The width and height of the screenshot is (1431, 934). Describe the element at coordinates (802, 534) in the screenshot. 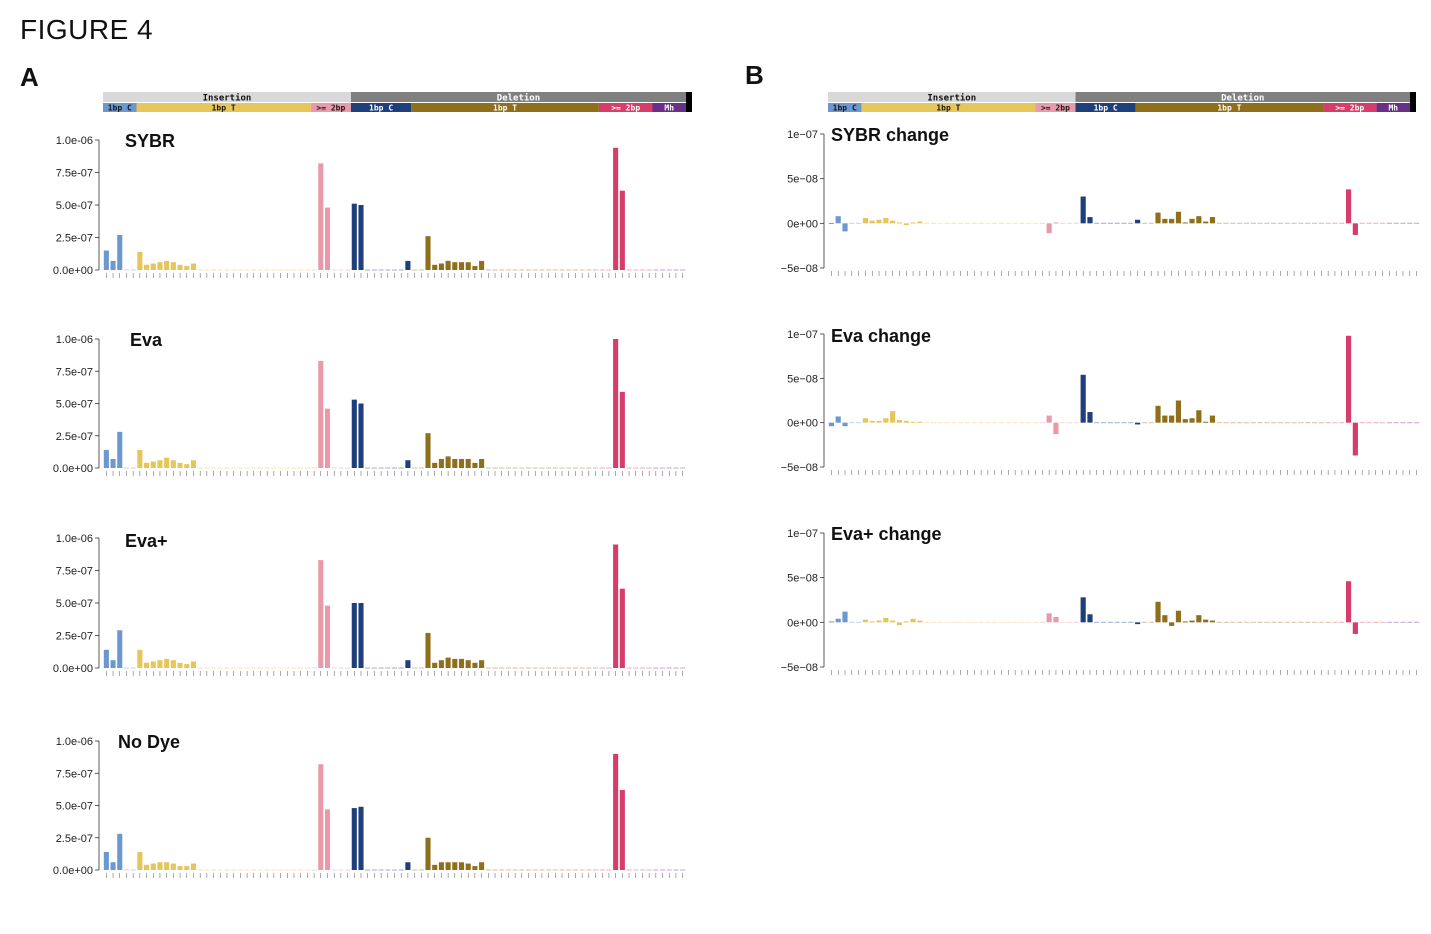

I see `y-tick-label: 1e−07` at that location.